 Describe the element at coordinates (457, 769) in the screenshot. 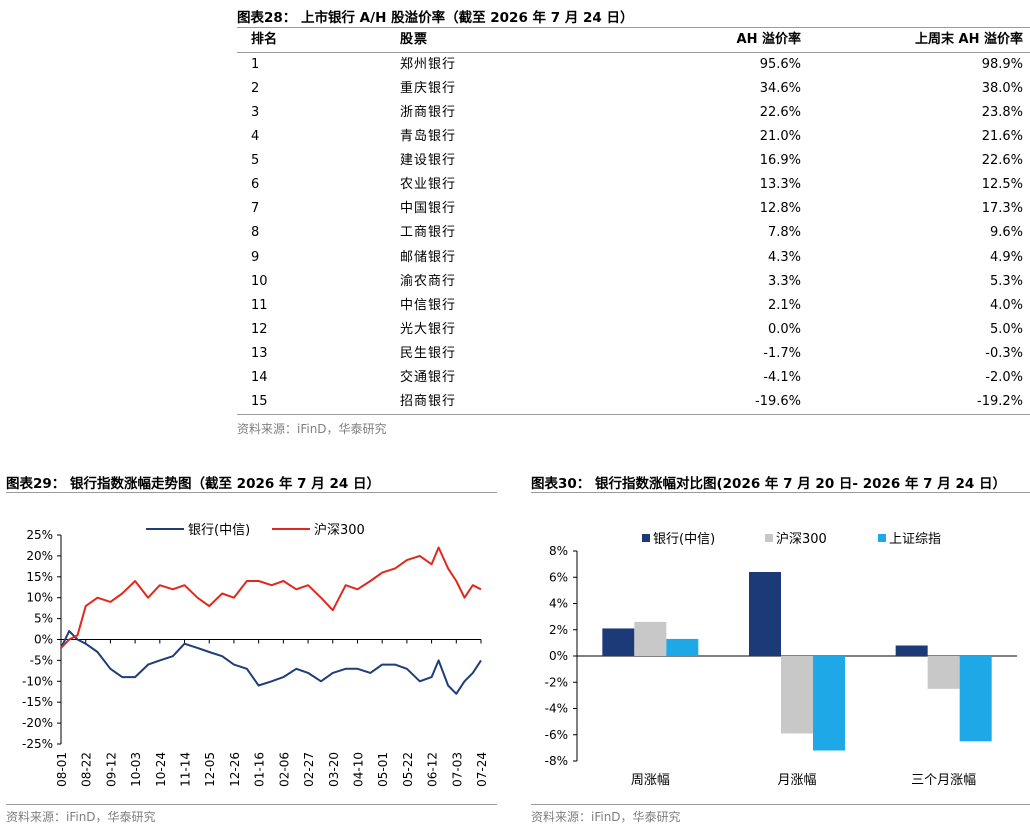

I see `x-tick-label: 07-03` at that location.